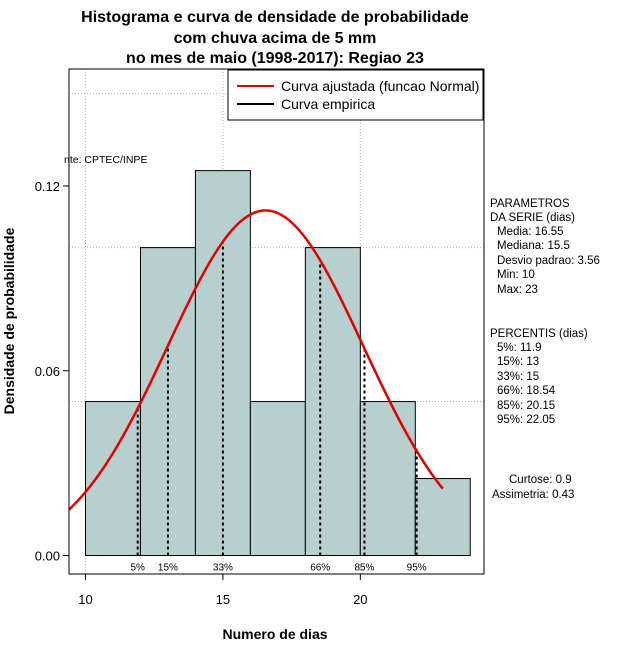  What do you see at coordinates (518, 362) in the screenshot?
I see `stats-p15: 15%: 13` at bounding box center [518, 362].